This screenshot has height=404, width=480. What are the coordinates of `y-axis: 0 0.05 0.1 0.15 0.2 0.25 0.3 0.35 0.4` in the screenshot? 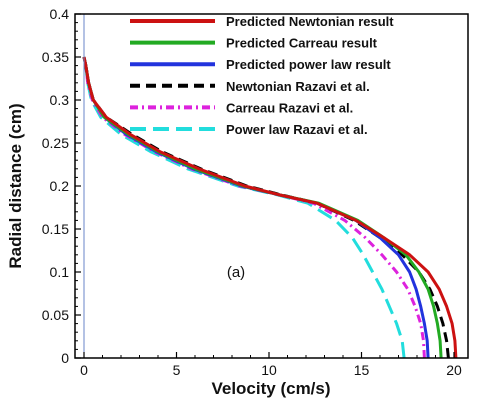 It's located at (61, 186).